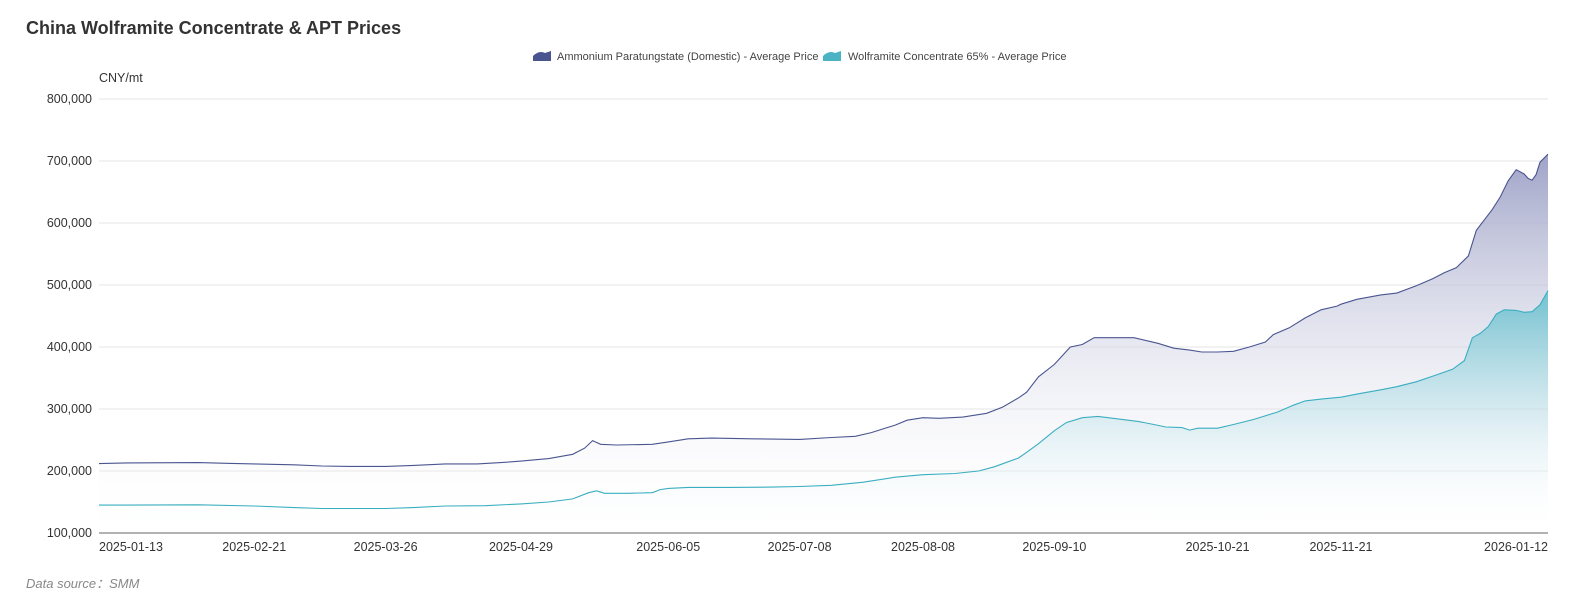  What do you see at coordinates (69, 223) in the screenshot?
I see `y-tick-label: 600,000` at bounding box center [69, 223].